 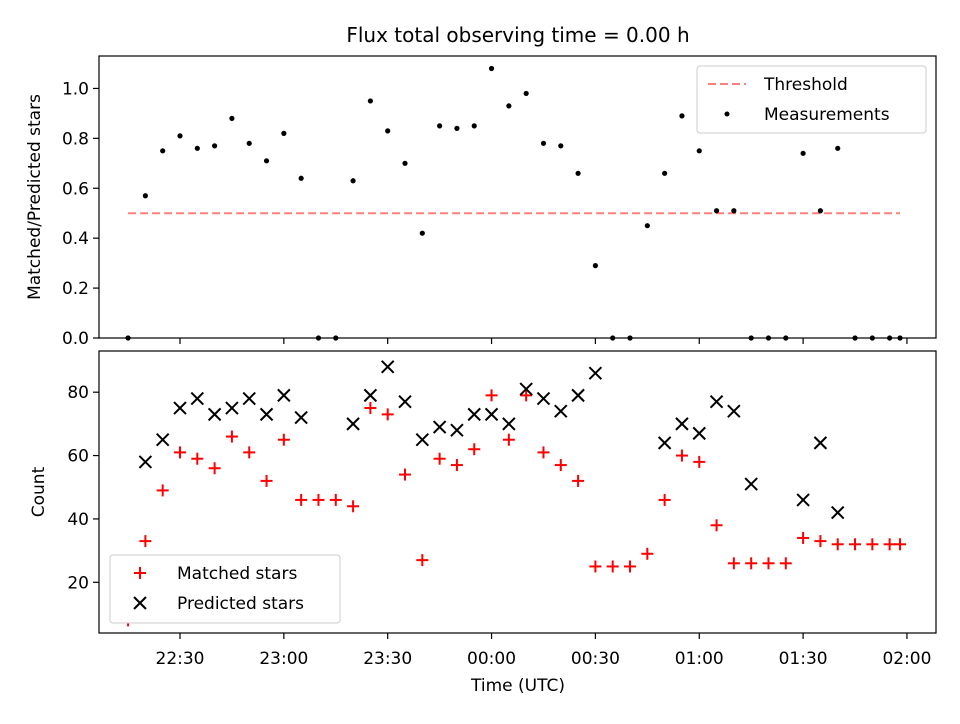 What do you see at coordinates (75, 89) in the screenshot?
I see `top-y-tick-label: 1.0` at bounding box center [75, 89].